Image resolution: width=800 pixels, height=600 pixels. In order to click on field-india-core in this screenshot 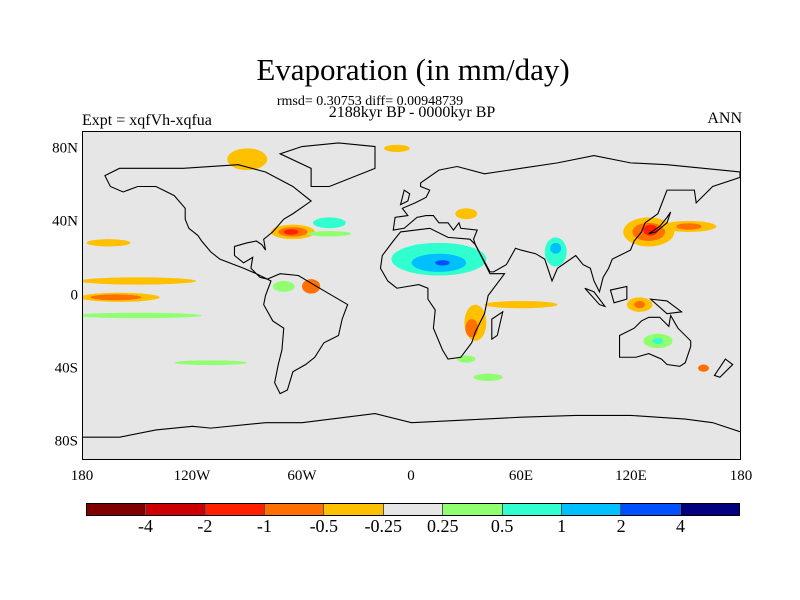, I will do `click(556, 248)`.